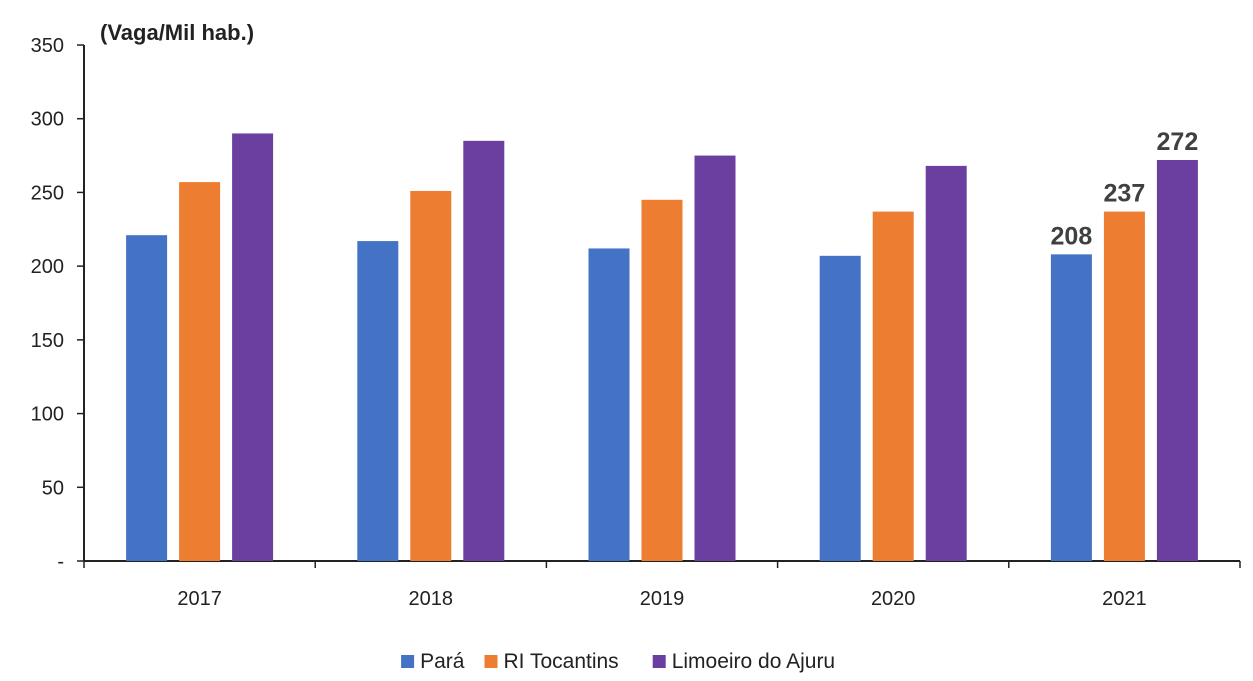 The width and height of the screenshot is (1253, 681). Describe the element at coordinates (60, 562) in the screenshot. I see `y-tick-label: -` at that location.